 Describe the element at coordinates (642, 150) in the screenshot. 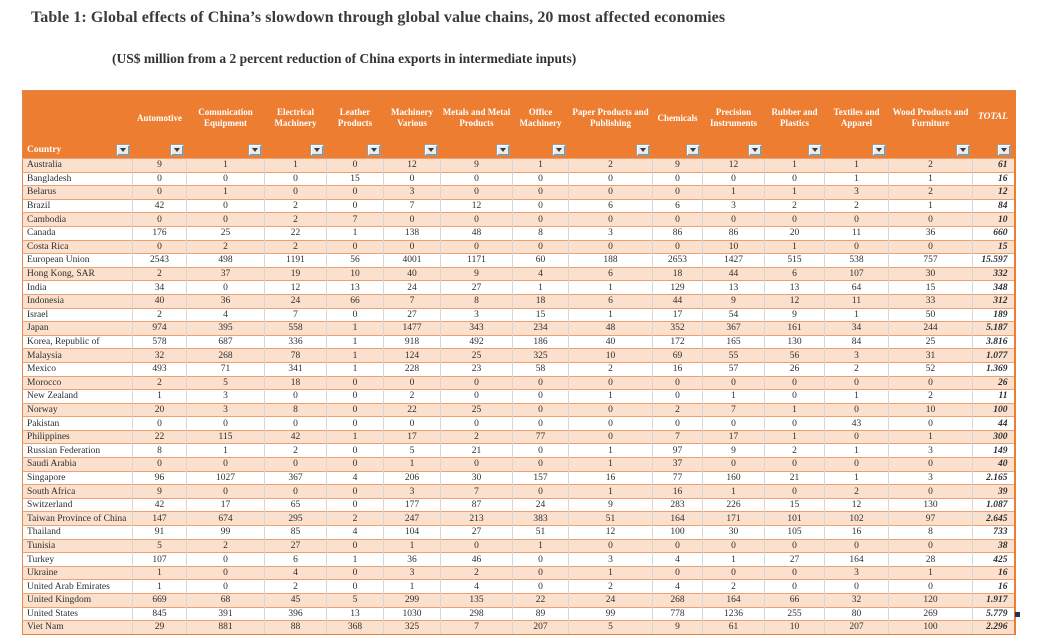

I see `filter-dropdown-icon-paper-products-and-publishing` at that location.